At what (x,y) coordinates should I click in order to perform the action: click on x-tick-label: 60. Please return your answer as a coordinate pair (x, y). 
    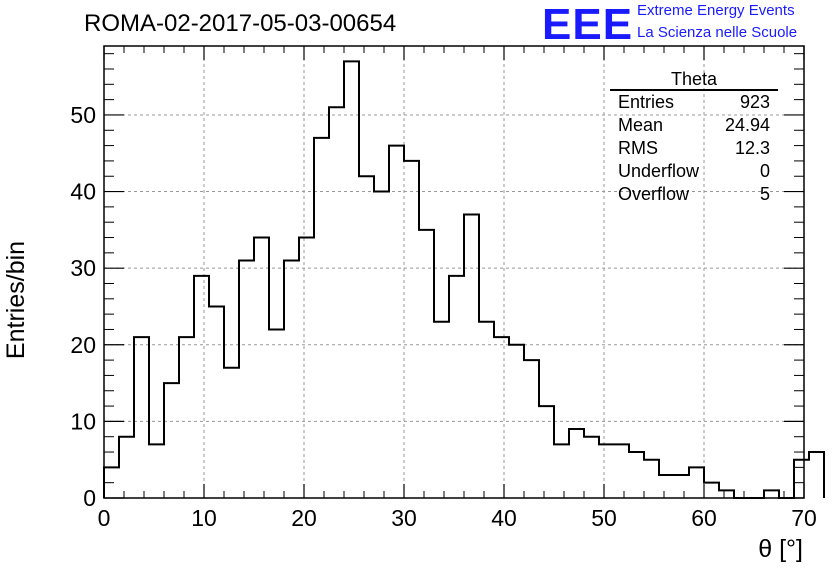
    Looking at the image, I should click on (704, 518).